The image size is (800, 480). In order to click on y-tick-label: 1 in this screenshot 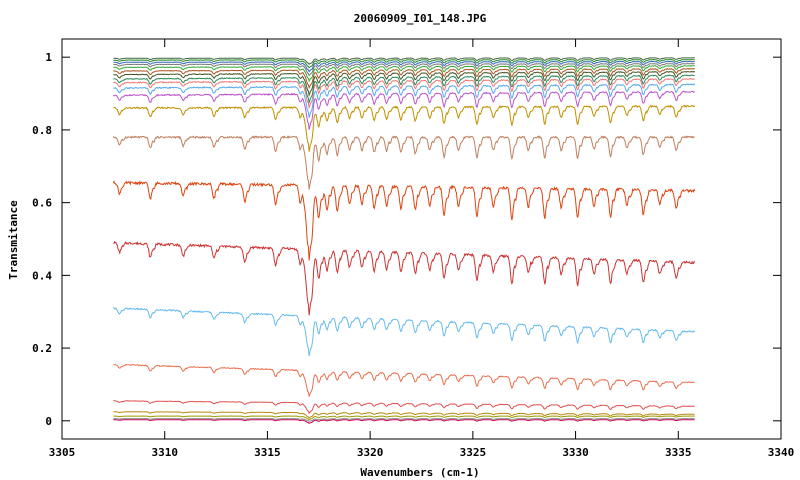, I will do `click(48, 57)`.